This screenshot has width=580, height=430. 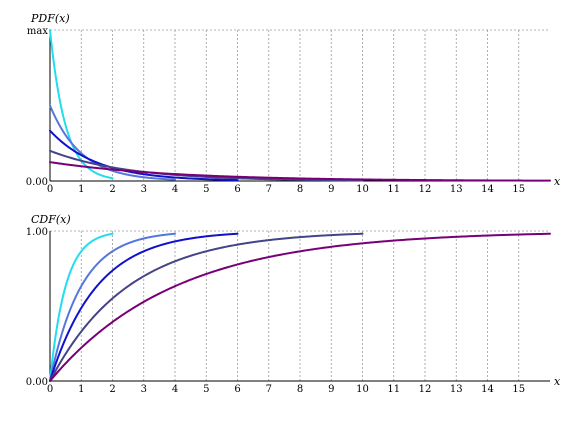 I want to click on y-axis-label: PDF(x), so click(x=50, y=18).